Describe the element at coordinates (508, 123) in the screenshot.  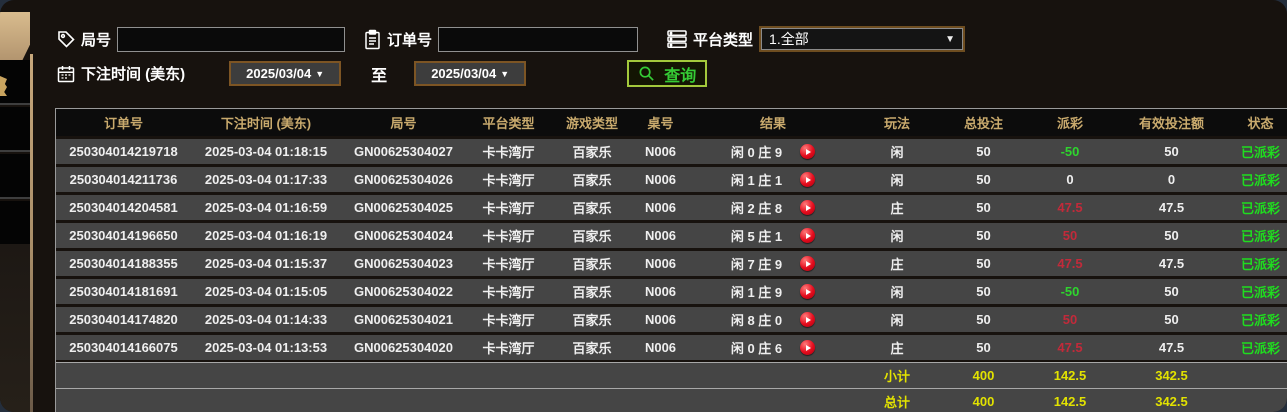
I see `header-platform: 平台类型` at that location.